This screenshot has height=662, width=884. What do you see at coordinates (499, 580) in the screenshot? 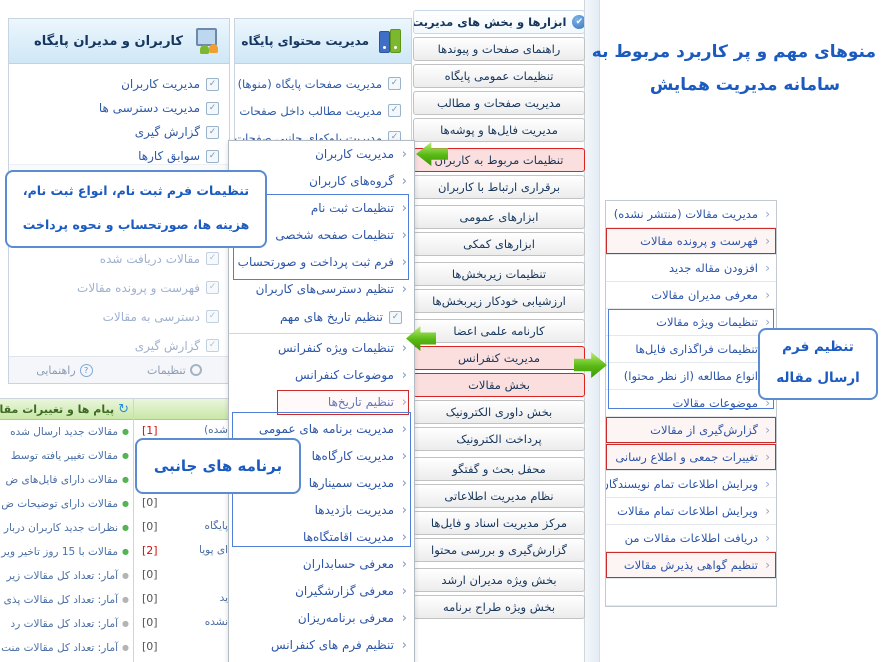
I see `main-menu-senior-admins: بخش ویژه مدیران ارشد` at bounding box center [499, 580].